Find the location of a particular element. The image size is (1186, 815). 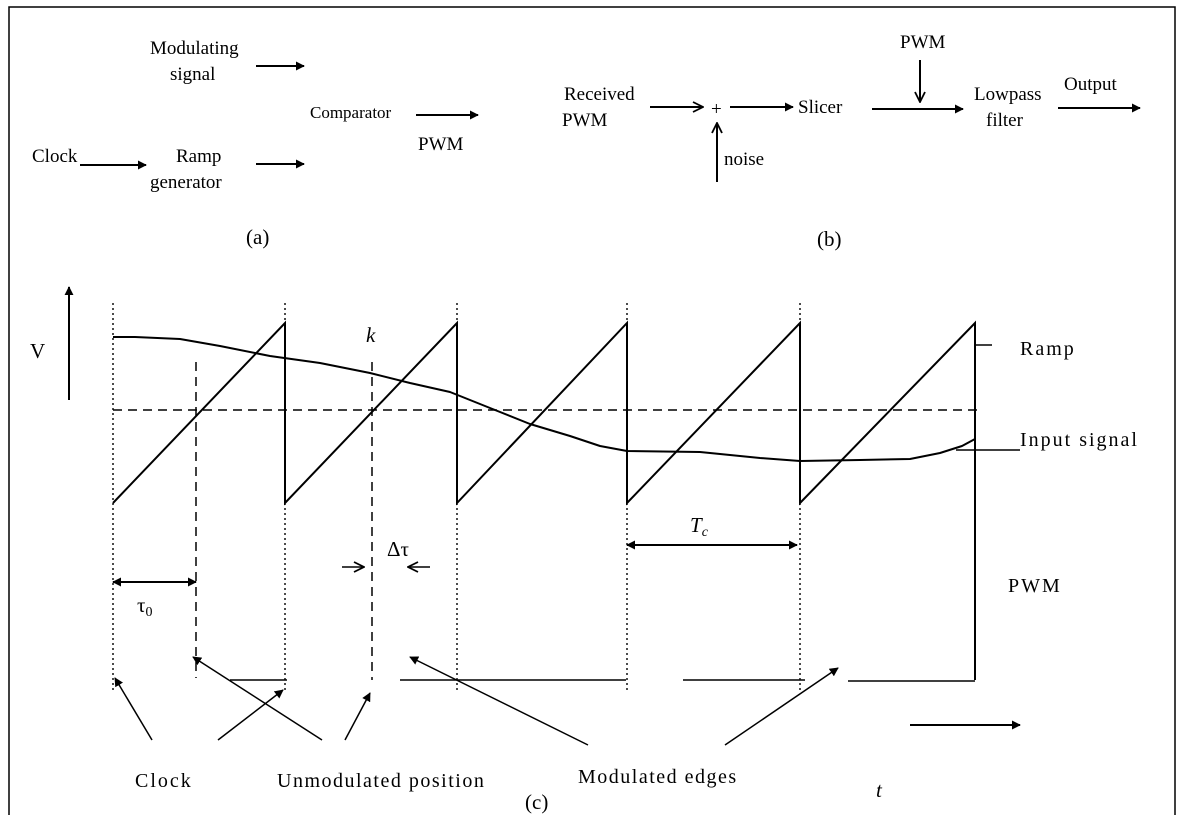

ramp-label: Ramp is located at coordinates (1048, 349).